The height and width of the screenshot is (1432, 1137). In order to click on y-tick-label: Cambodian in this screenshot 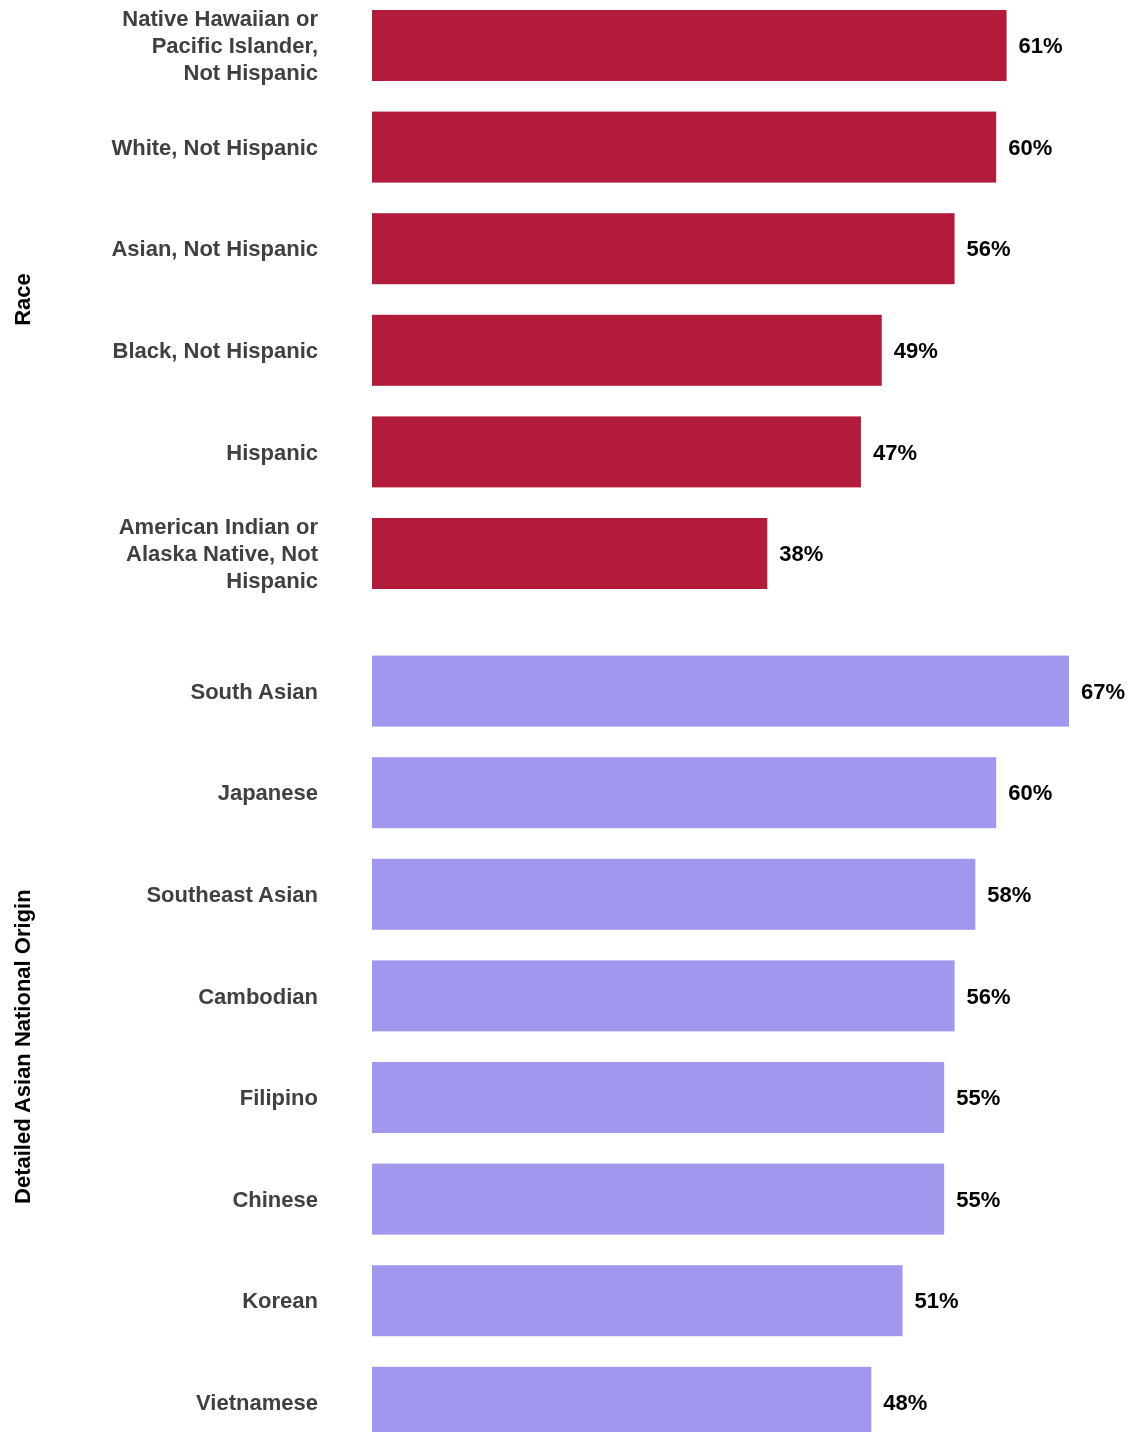, I will do `click(258, 996)`.